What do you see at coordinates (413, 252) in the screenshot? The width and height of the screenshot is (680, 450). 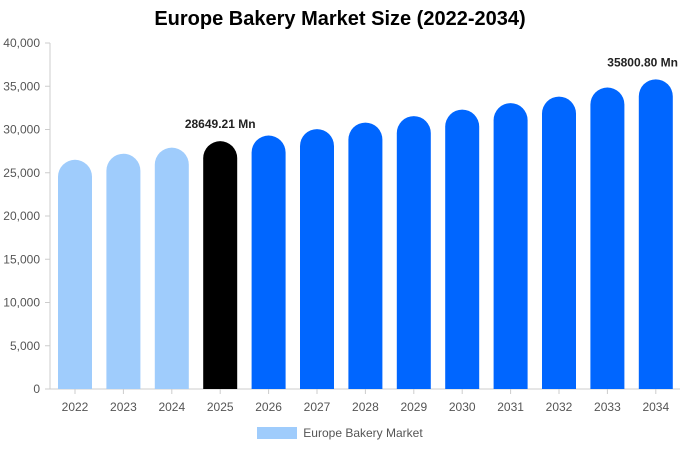 I see `bar-2029` at bounding box center [413, 252].